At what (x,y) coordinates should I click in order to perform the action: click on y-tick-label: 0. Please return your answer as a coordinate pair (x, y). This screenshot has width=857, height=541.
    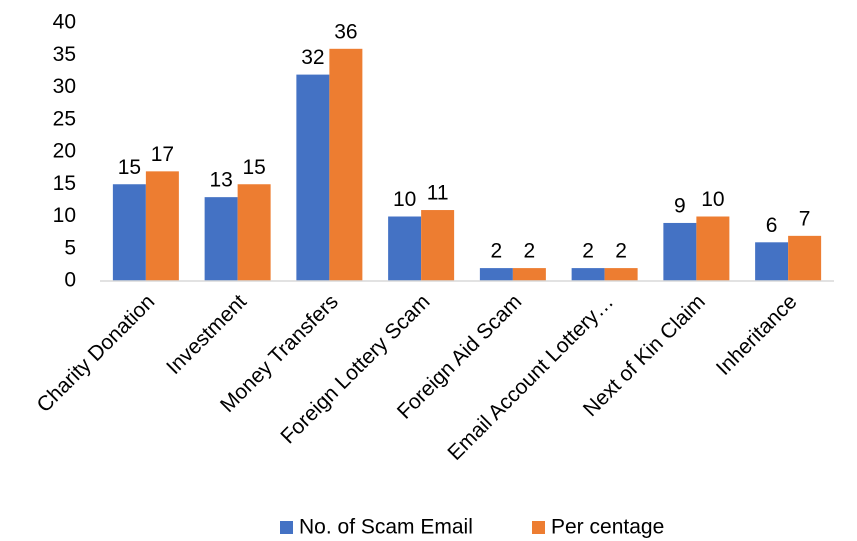
    Looking at the image, I should click on (70, 280).